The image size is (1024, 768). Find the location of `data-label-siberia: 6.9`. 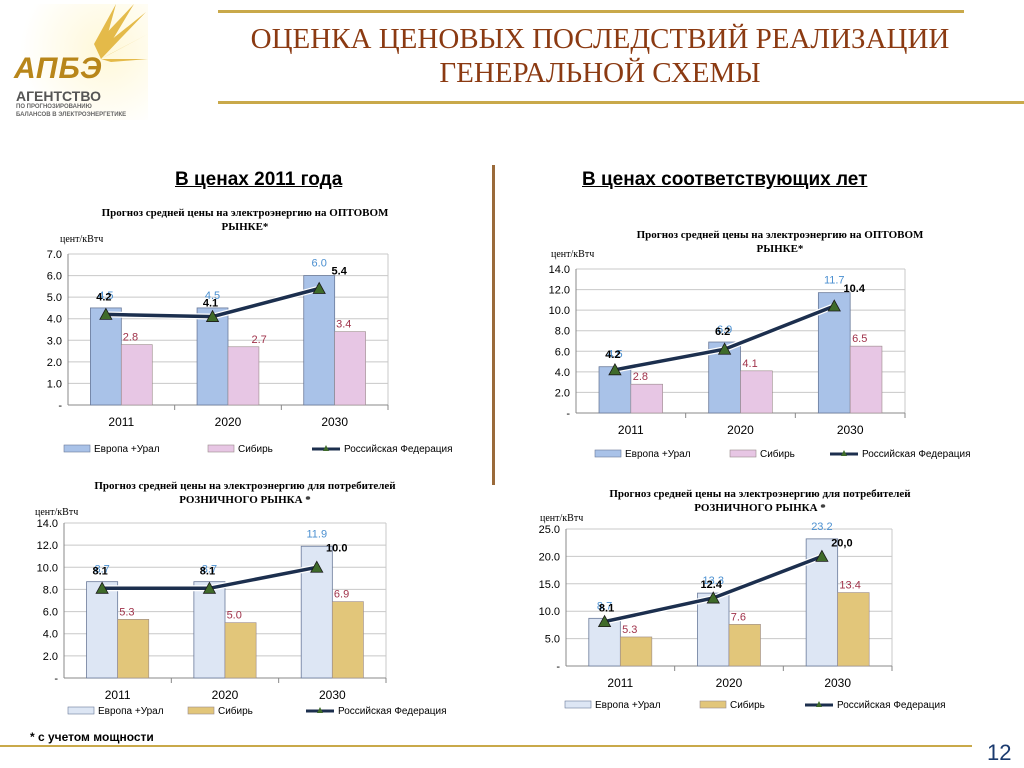

data-label-siberia: 6.9 is located at coordinates (341, 595).